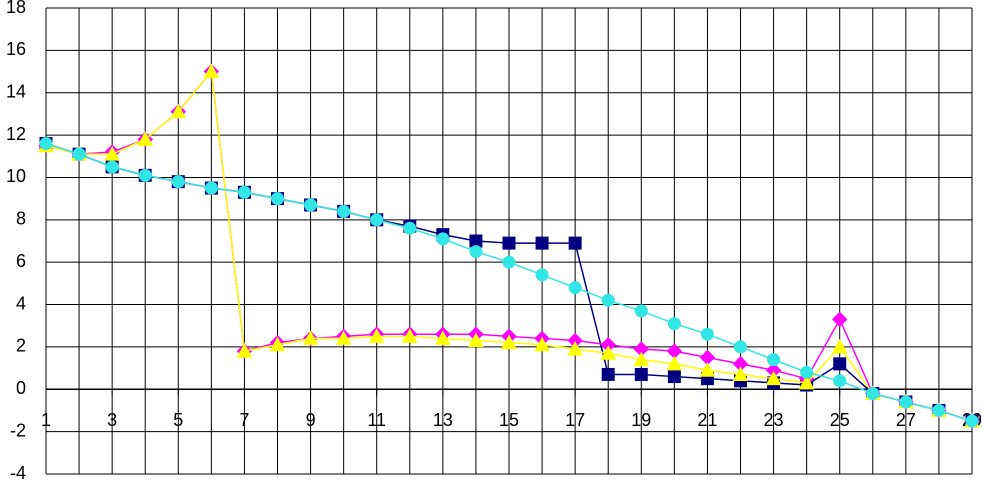 This screenshot has width=982, height=486. What do you see at coordinates (21, 219) in the screenshot?
I see `y-tick-label: 8` at bounding box center [21, 219].